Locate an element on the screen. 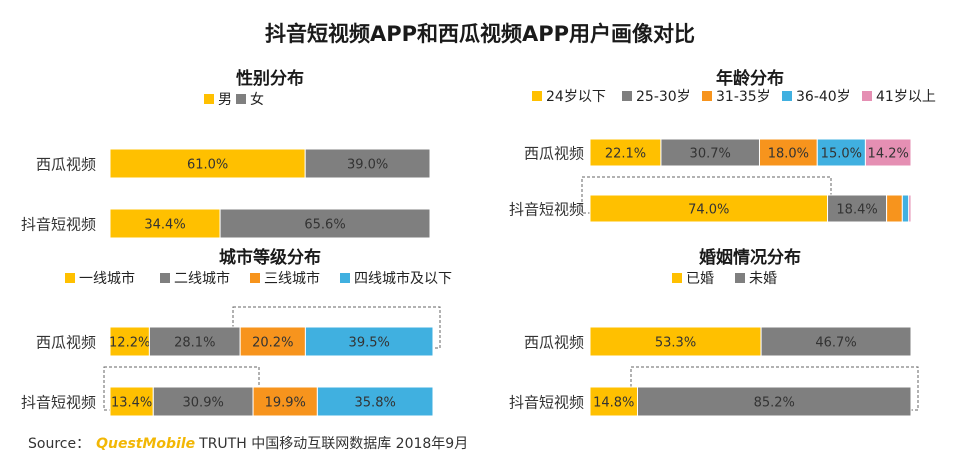  data-label: 35.8% is located at coordinates (375, 403).